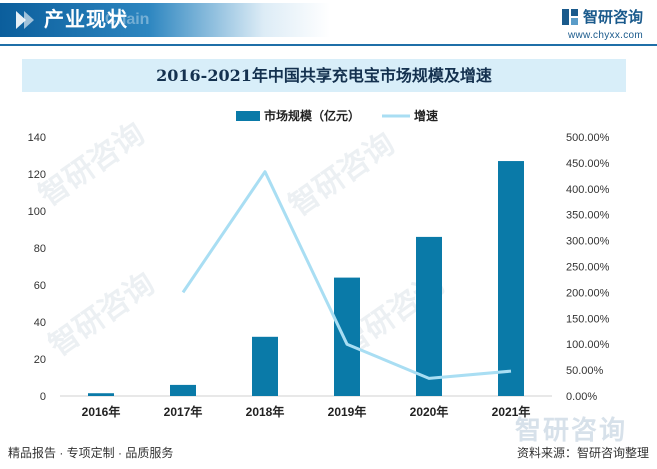  Describe the element at coordinates (91, 453) in the screenshot. I see `footer-tagline: 精品报告 · 专项定制 · 品质服务` at that location.